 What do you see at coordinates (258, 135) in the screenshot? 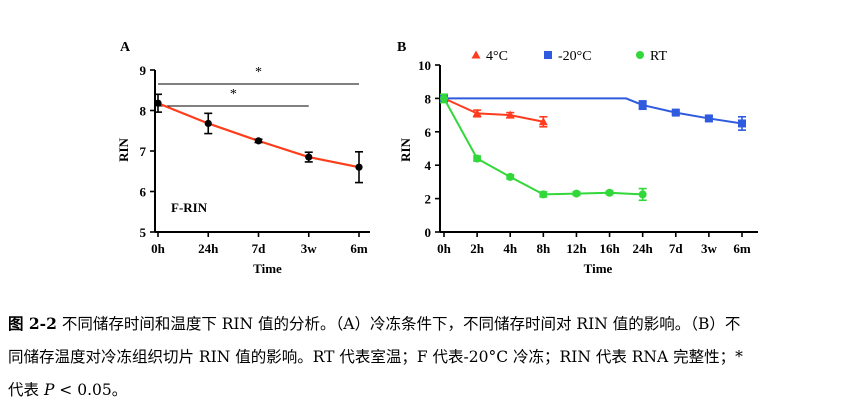
I see `panel-a-series-line` at bounding box center [258, 135].